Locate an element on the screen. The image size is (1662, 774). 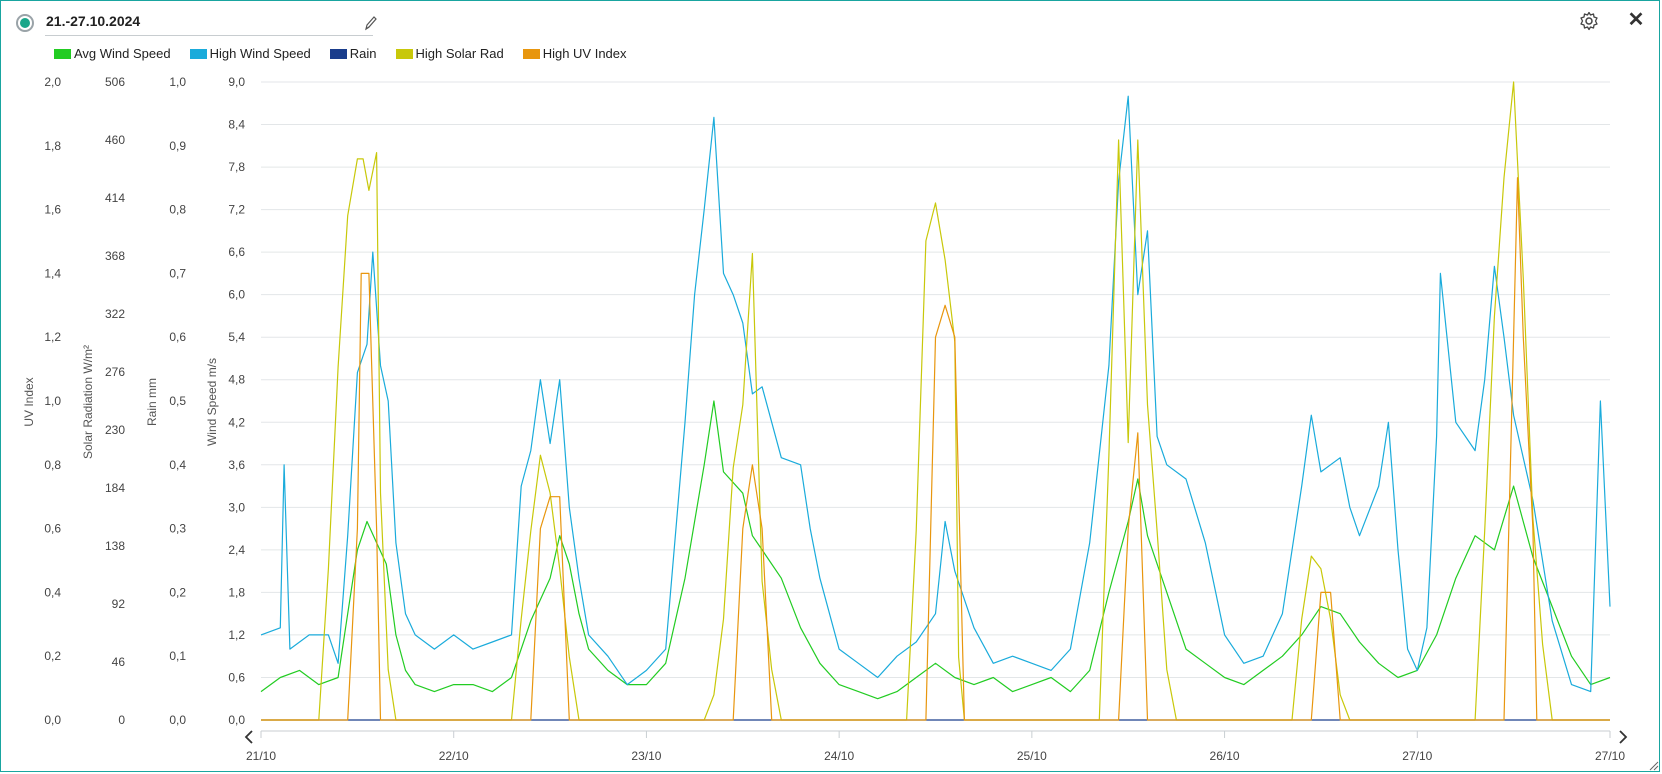
legend-label: Avg Wind Speed is located at coordinates (122, 53).